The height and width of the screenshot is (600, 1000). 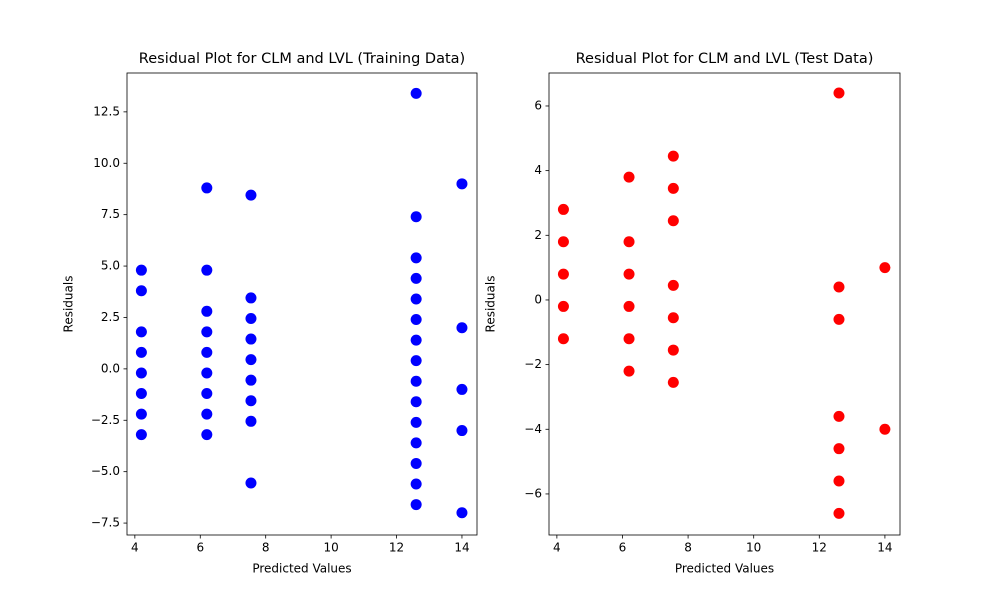 What do you see at coordinates (533, 493) in the screenshot?
I see `y-tick-label: −6` at bounding box center [533, 493].